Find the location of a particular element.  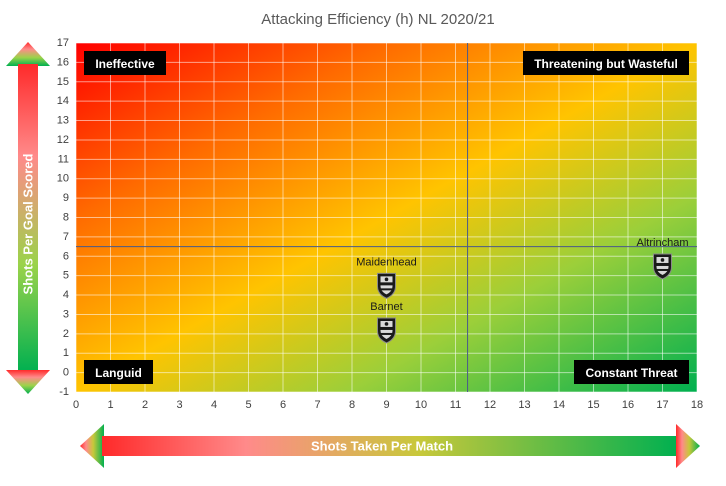

x-tick-label: 12 is located at coordinates (490, 405).